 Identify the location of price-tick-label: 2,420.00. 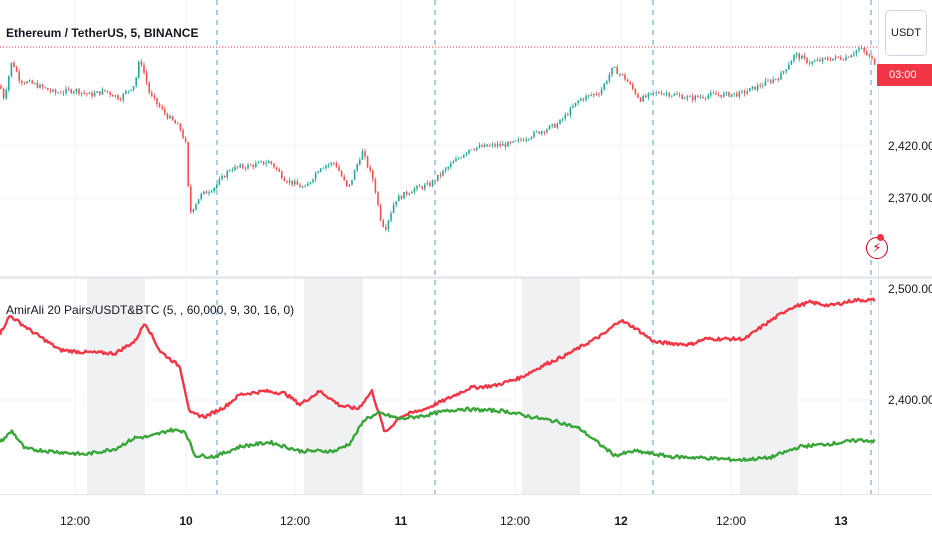
(910, 146).